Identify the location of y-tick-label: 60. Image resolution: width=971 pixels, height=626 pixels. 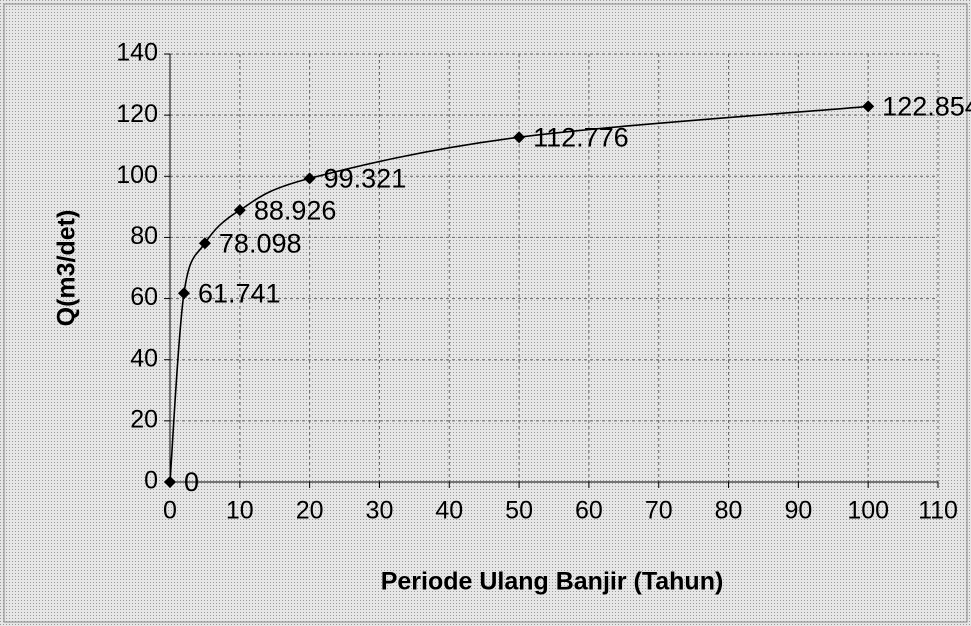
(144, 297).